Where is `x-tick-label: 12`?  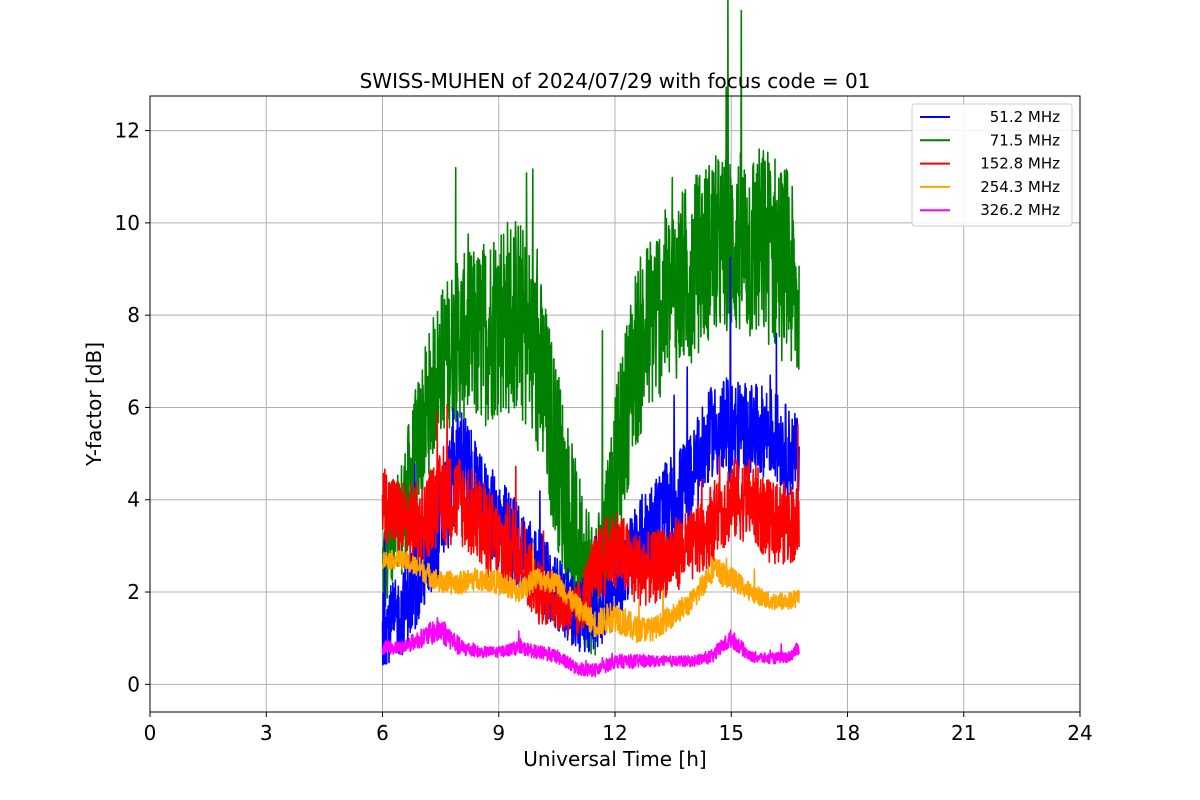 x-tick-label: 12 is located at coordinates (614, 733).